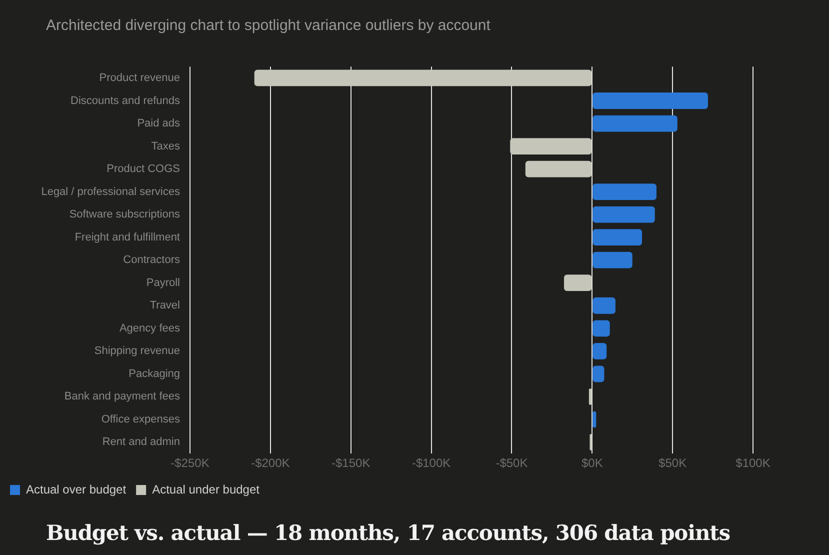  Describe the element at coordinates (388, 532) in the screenshot. I see `text: Budget vs. actual — 18 months, 17 accounts, 306 data points` at that location.